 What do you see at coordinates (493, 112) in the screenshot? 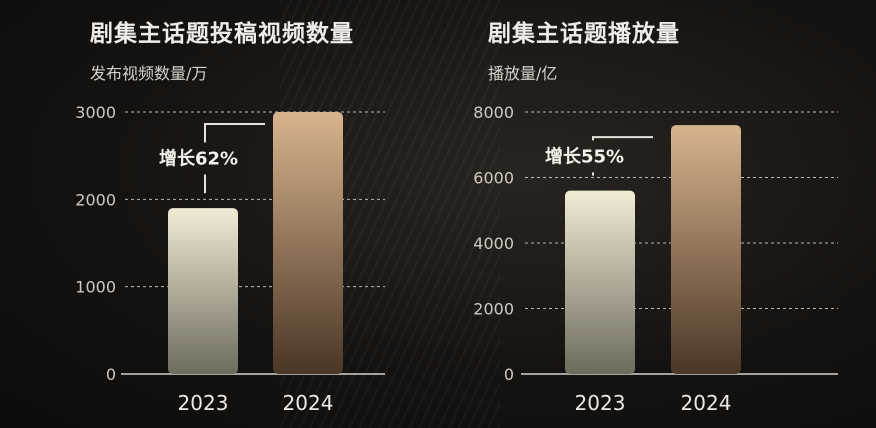
I see `y-tick-label: 8000` at bounding box center [493, 112].